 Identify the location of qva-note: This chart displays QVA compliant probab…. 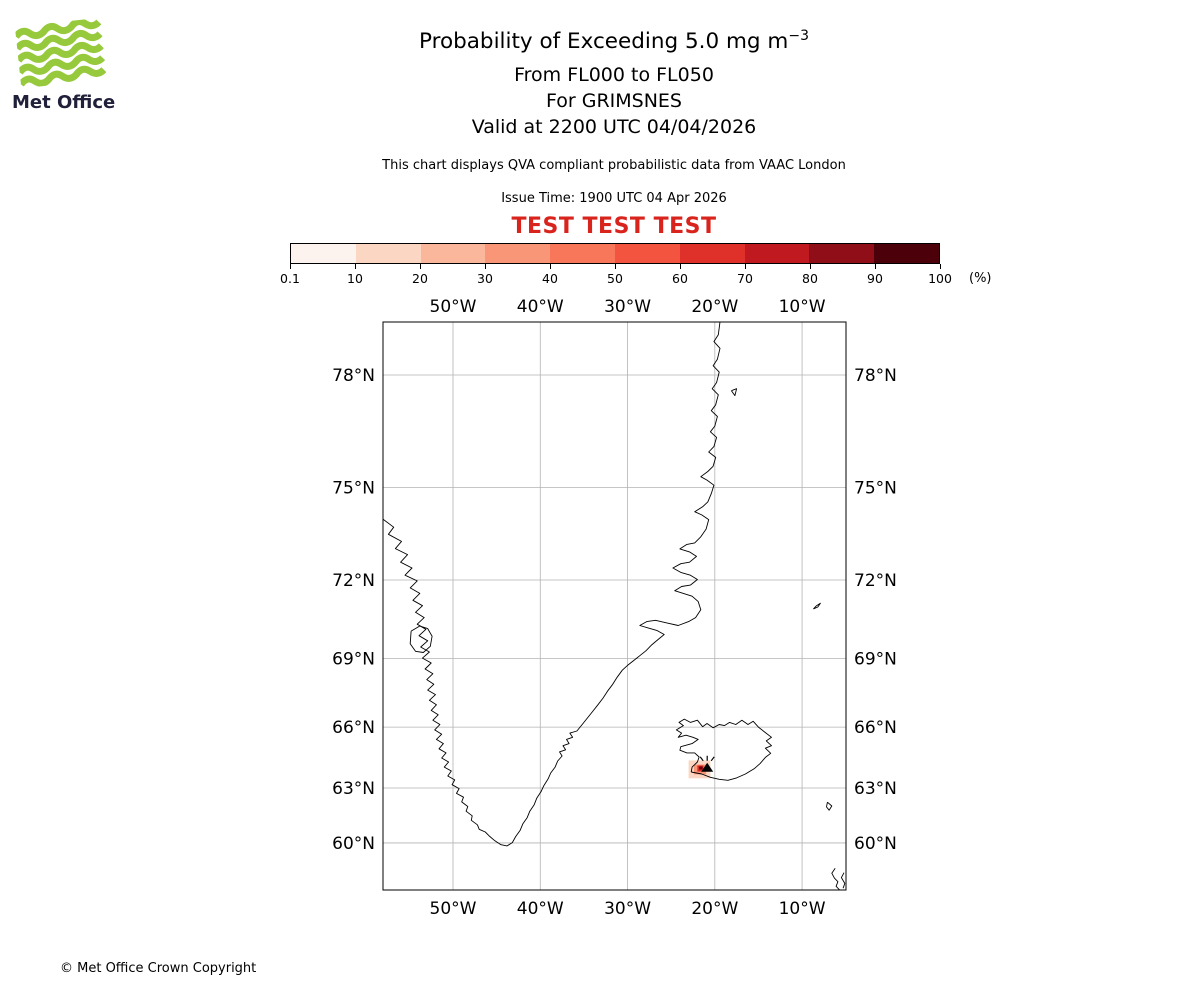
(614, 165).